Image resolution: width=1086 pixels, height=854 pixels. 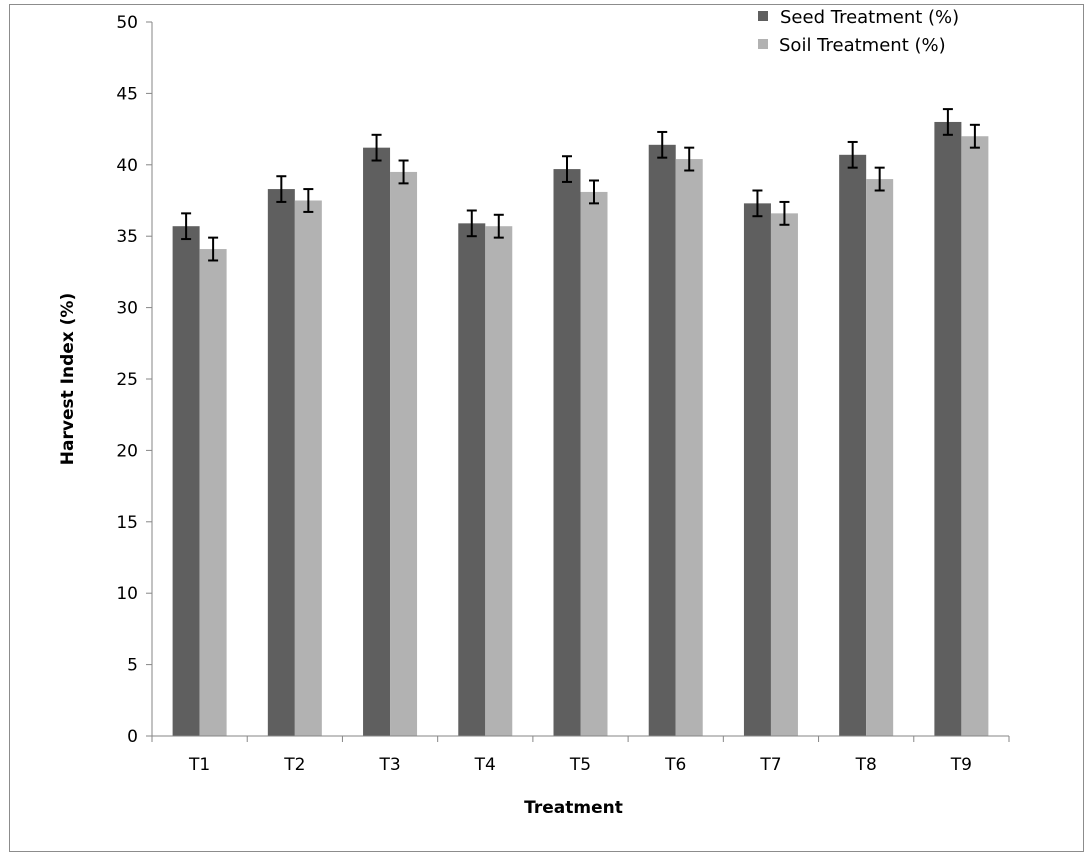 What do you see at coordinates (127, 23) in the screenshot?
I see `y-tick-label: 50` at bounding box center [127, 23].